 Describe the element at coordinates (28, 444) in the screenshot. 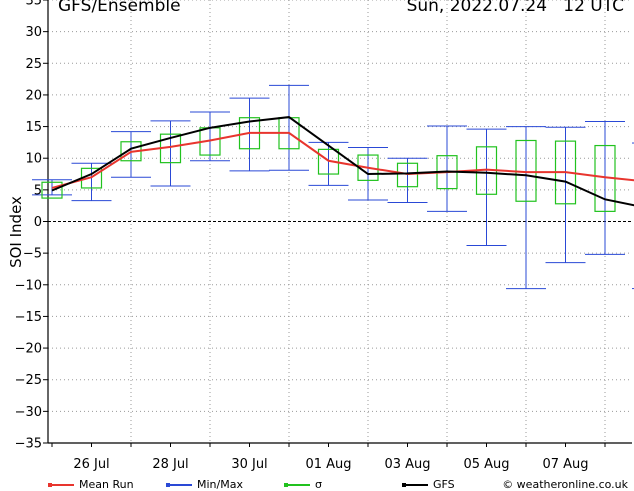

I see `y-tick-label: −35` at that location.